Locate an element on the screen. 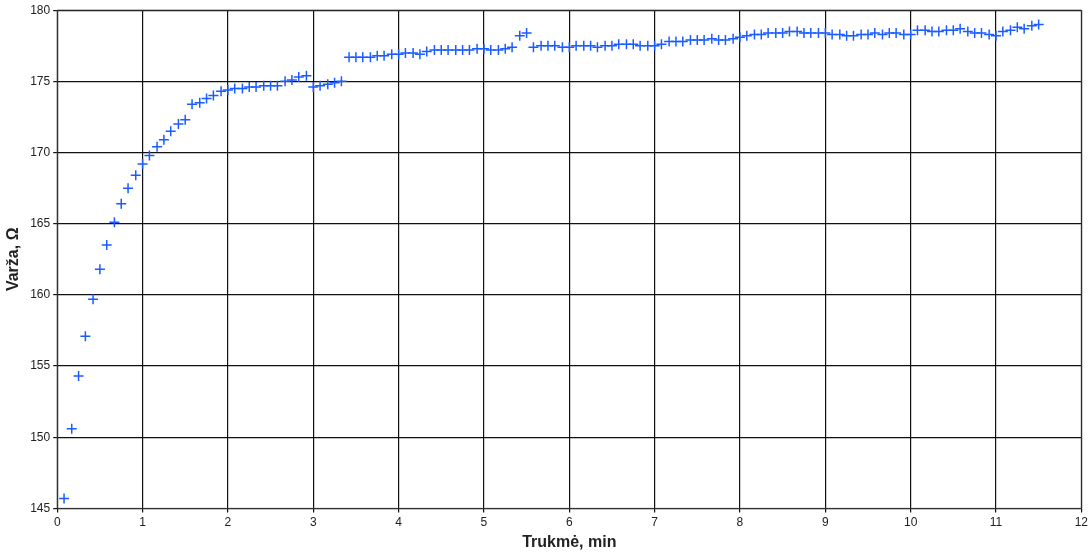 This screenshot has height=552, width=1091. x-tick-label: 6 is located at coordinates (569, 521).